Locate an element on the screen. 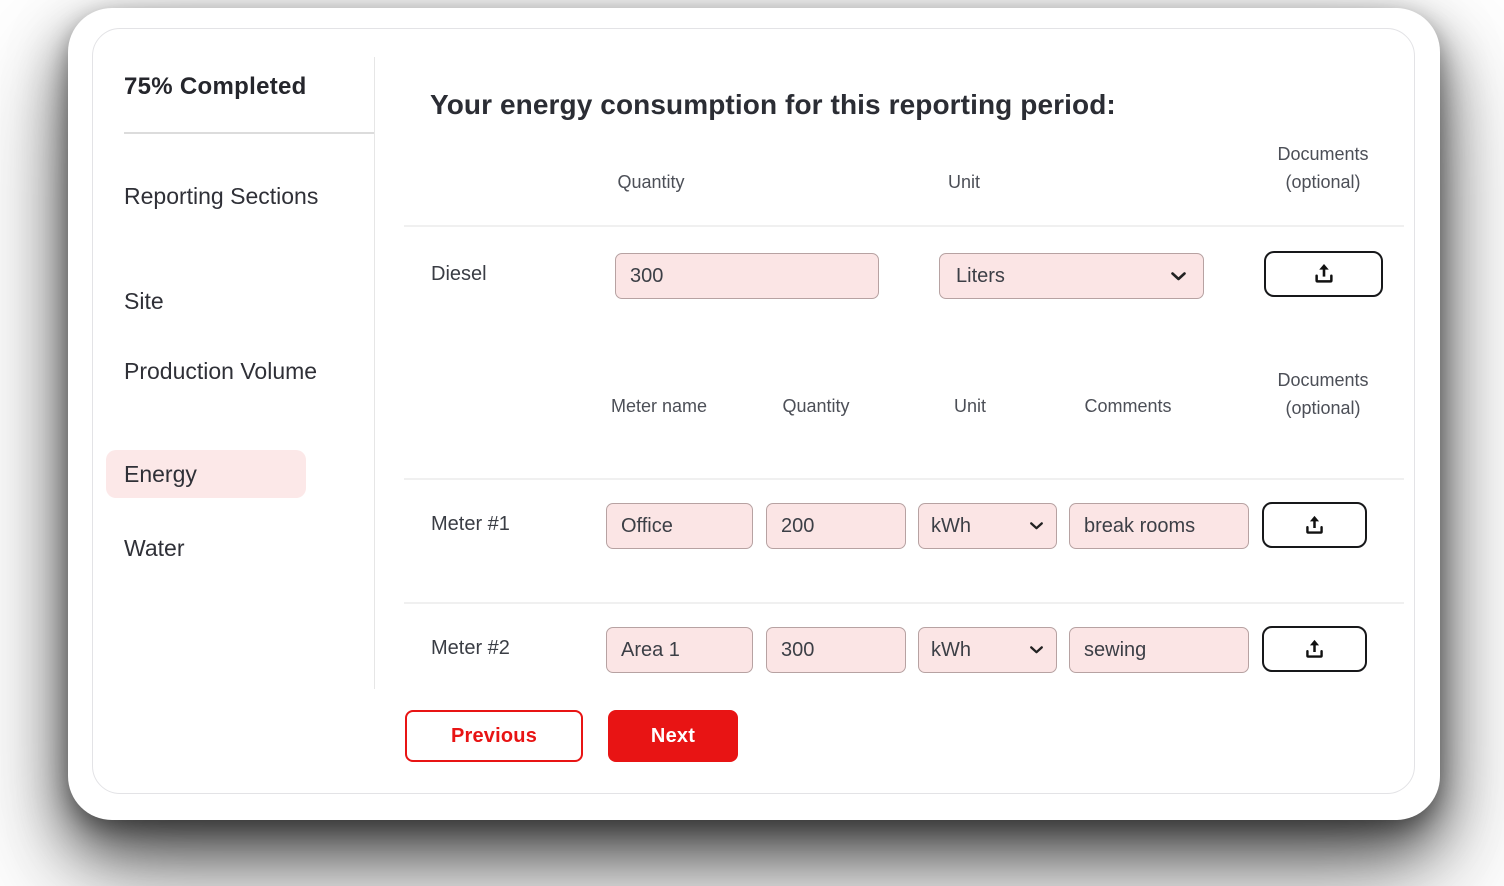 The height and width of the screenshot is (886, 1504). previous-button: Previous is located at coordinates (494, 736).